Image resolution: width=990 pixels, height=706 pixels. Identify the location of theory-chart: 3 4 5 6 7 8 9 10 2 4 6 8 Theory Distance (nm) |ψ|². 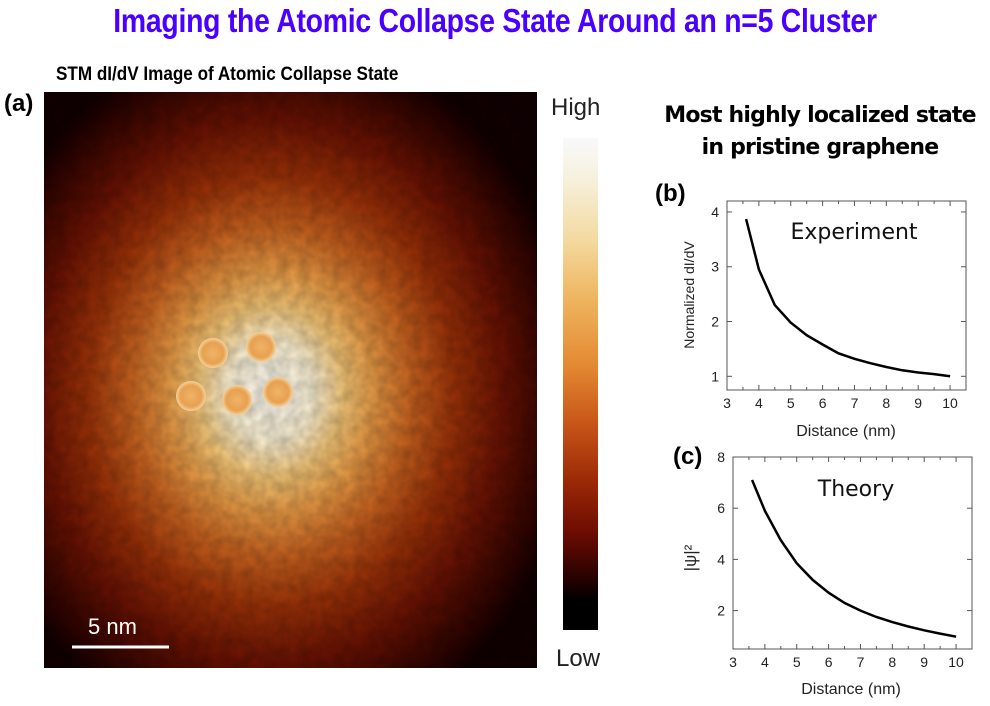
(827, 573).